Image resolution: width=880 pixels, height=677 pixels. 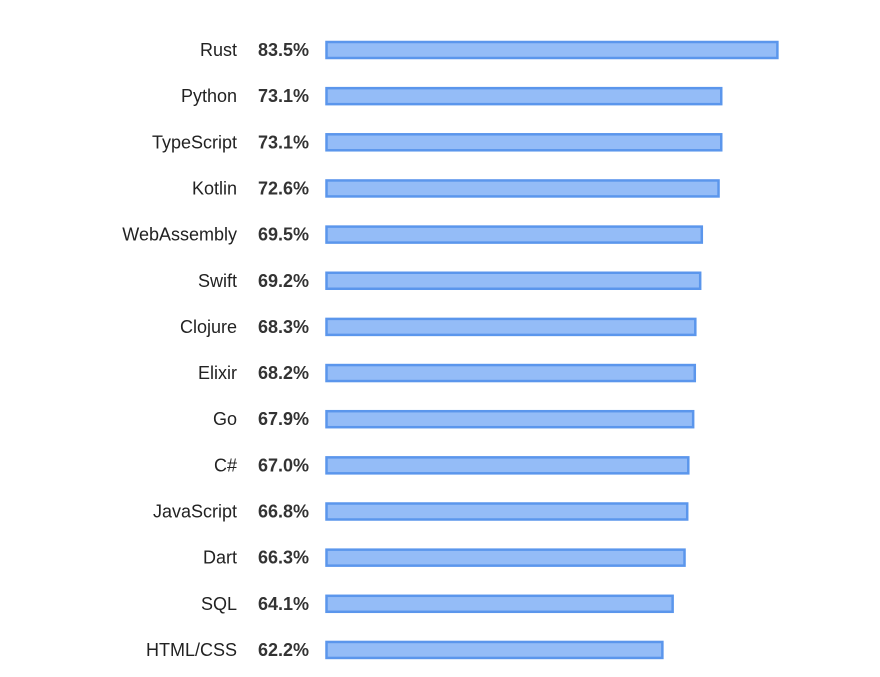 I want to click on category-label: JavaScript, so click(x=195, y=512).